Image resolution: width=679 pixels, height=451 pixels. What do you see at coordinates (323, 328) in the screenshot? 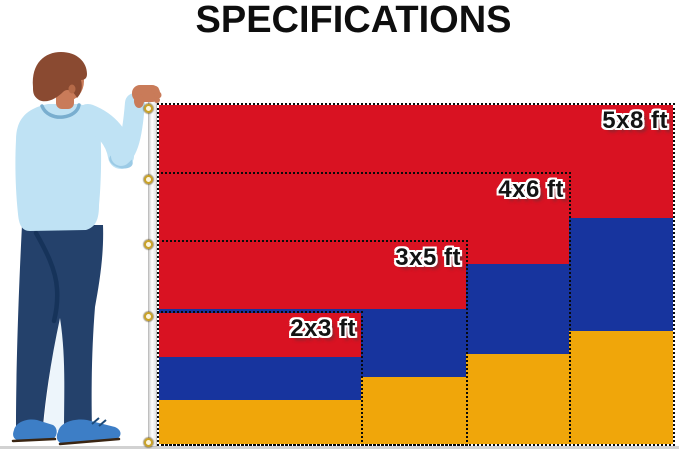
I see `flag-2x3-size-label: 2x3 ft` at bounding box center [323, 328].